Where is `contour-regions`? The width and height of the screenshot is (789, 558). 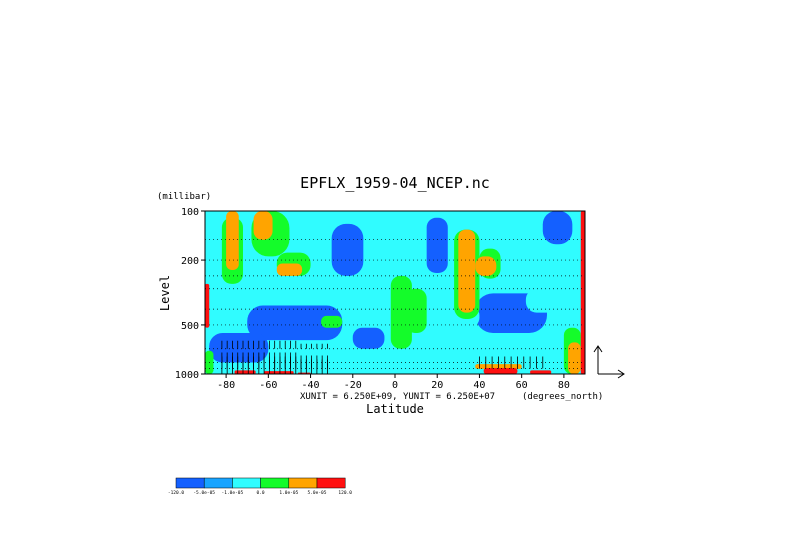 contour-regions is located at coordinates (395, 292).